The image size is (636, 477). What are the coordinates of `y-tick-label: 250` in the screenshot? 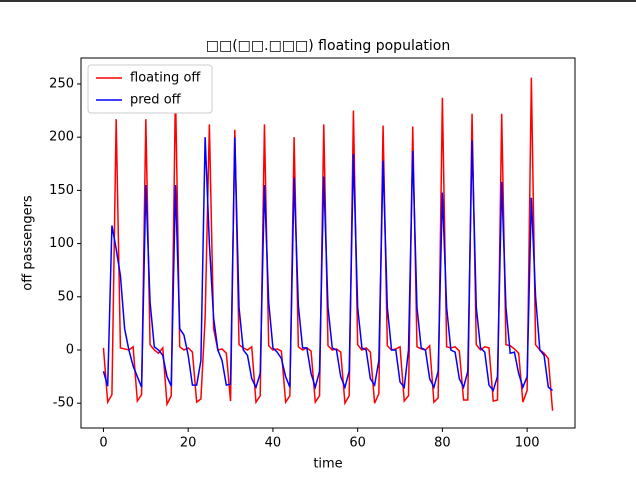 It's located at (61, 83).